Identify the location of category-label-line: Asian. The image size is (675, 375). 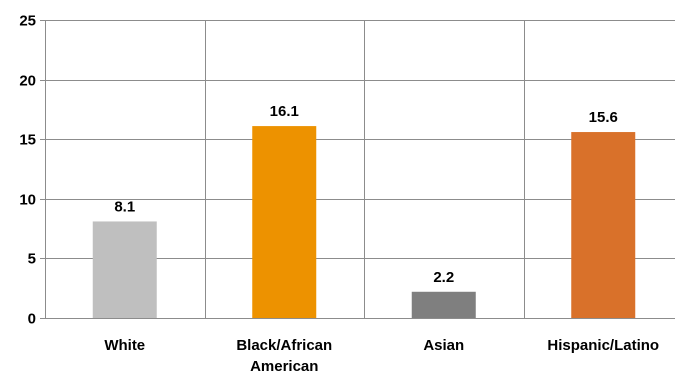
(443, 345).